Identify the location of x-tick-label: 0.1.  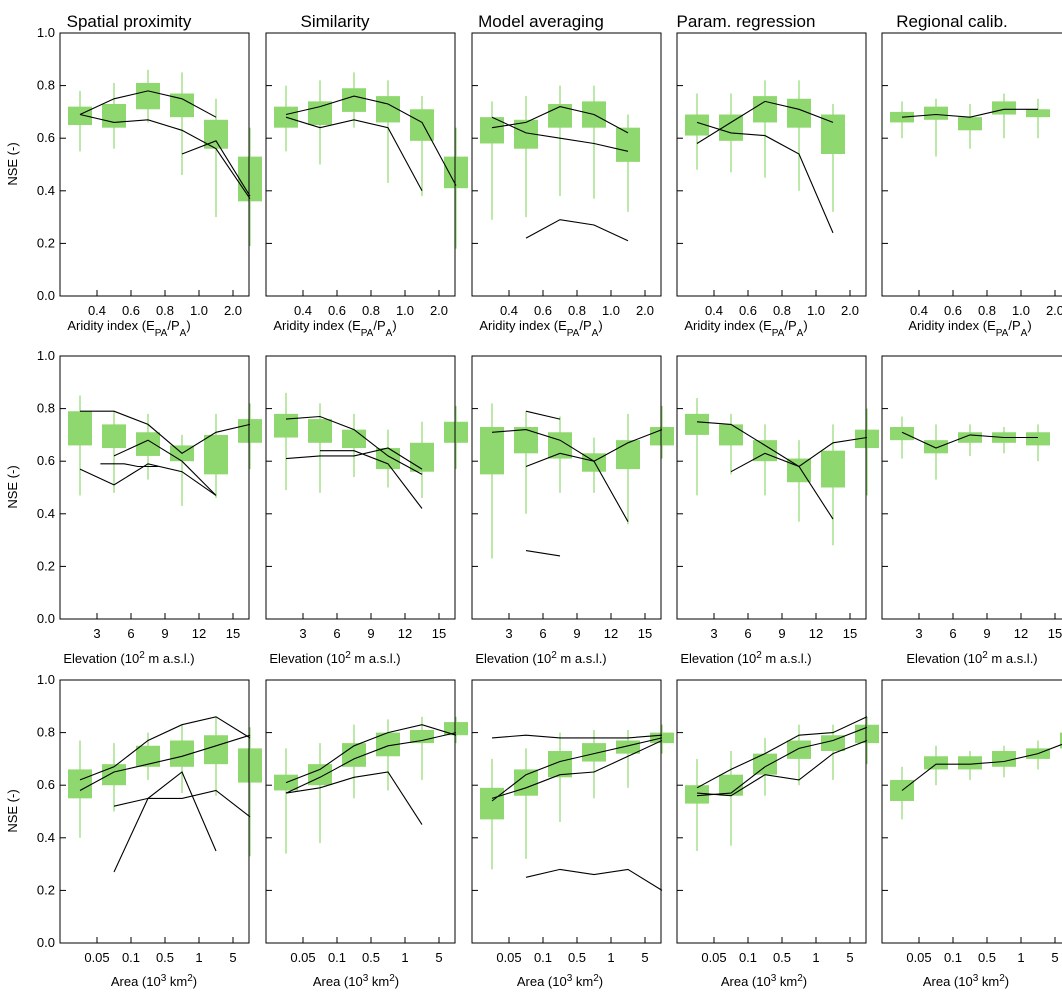
(543, 957).